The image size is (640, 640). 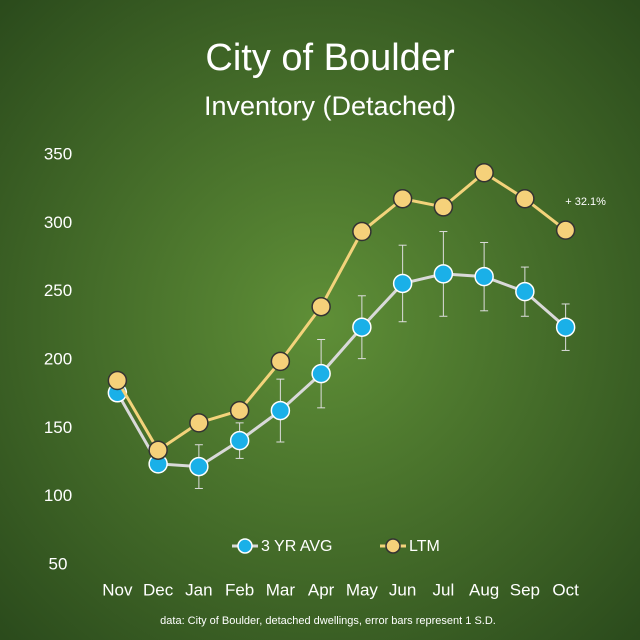 What do you see at coordinates (58, 153) in the screenshot?
I see `y-tick-label: 350` at bounding box center [58, 153].